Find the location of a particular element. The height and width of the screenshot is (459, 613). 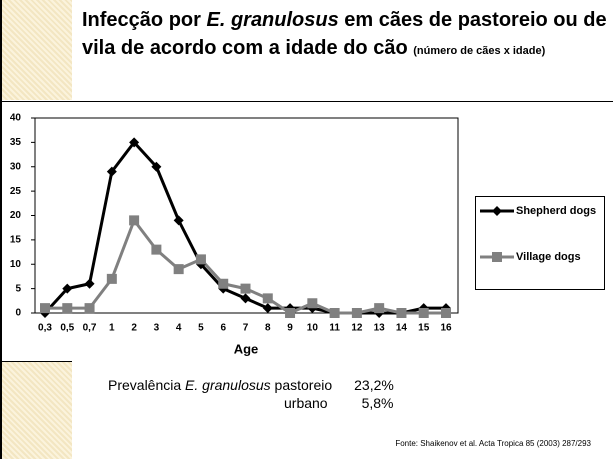

x-tick-label: 5 is located at coordinates (201, 328).